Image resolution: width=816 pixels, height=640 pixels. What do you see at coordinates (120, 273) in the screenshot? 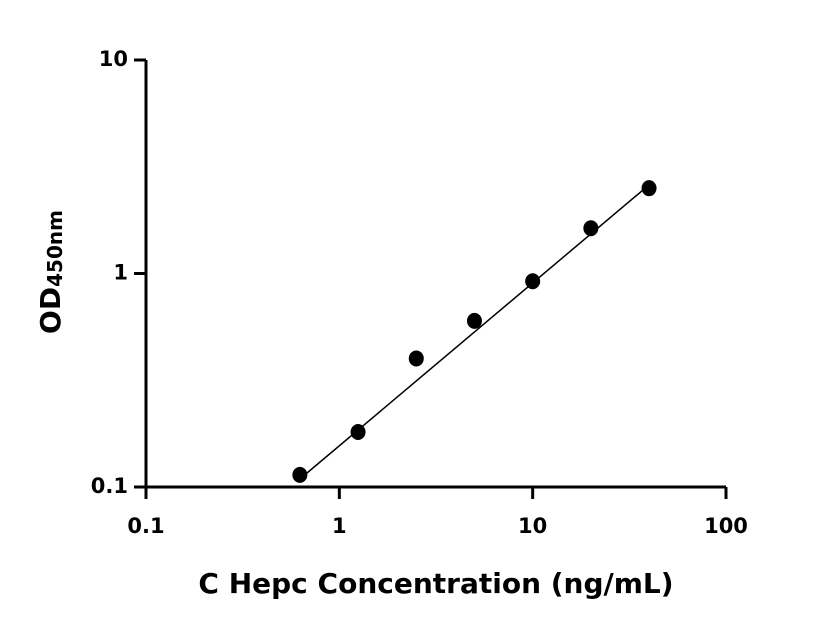
I see `y-tick-label: 1` at bounding box center [120, 273].